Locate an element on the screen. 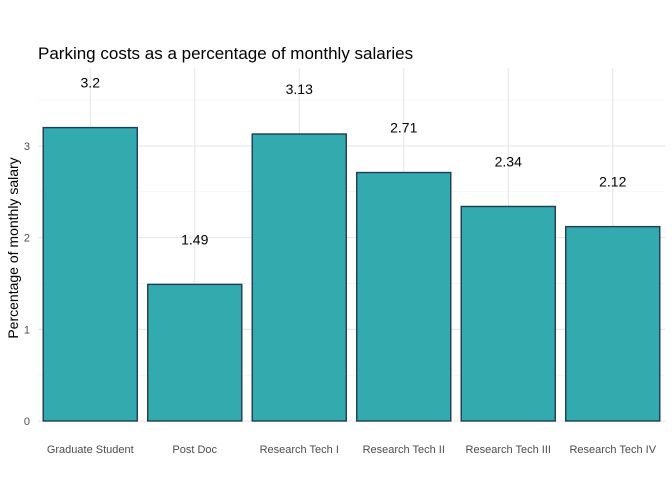  data-label: 2.71 is located at coordinates (403, 128).